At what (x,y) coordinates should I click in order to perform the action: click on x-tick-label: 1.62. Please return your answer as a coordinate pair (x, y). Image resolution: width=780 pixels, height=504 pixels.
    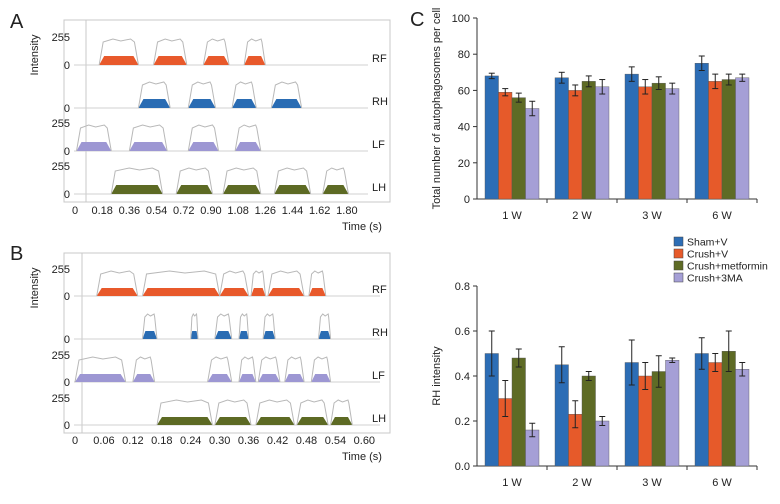
    Looking at the image, I should click on (319, 211).